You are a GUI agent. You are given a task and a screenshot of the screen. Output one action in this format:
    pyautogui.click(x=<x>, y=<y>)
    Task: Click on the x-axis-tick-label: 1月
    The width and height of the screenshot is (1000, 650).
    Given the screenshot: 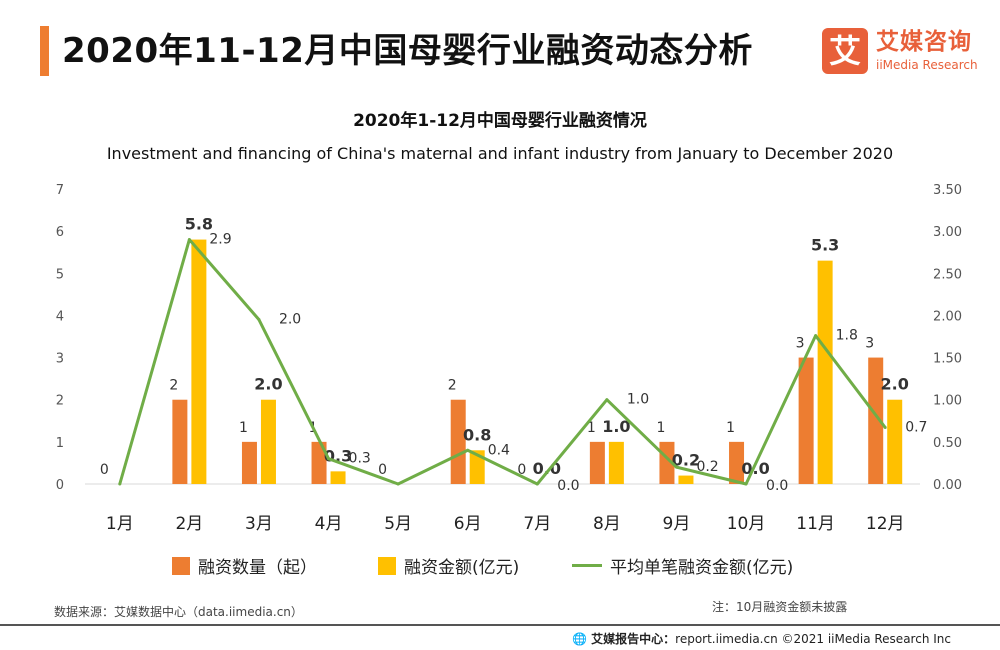 What is the action you would take?
    pyautogui.click(x=120, y=524)
    